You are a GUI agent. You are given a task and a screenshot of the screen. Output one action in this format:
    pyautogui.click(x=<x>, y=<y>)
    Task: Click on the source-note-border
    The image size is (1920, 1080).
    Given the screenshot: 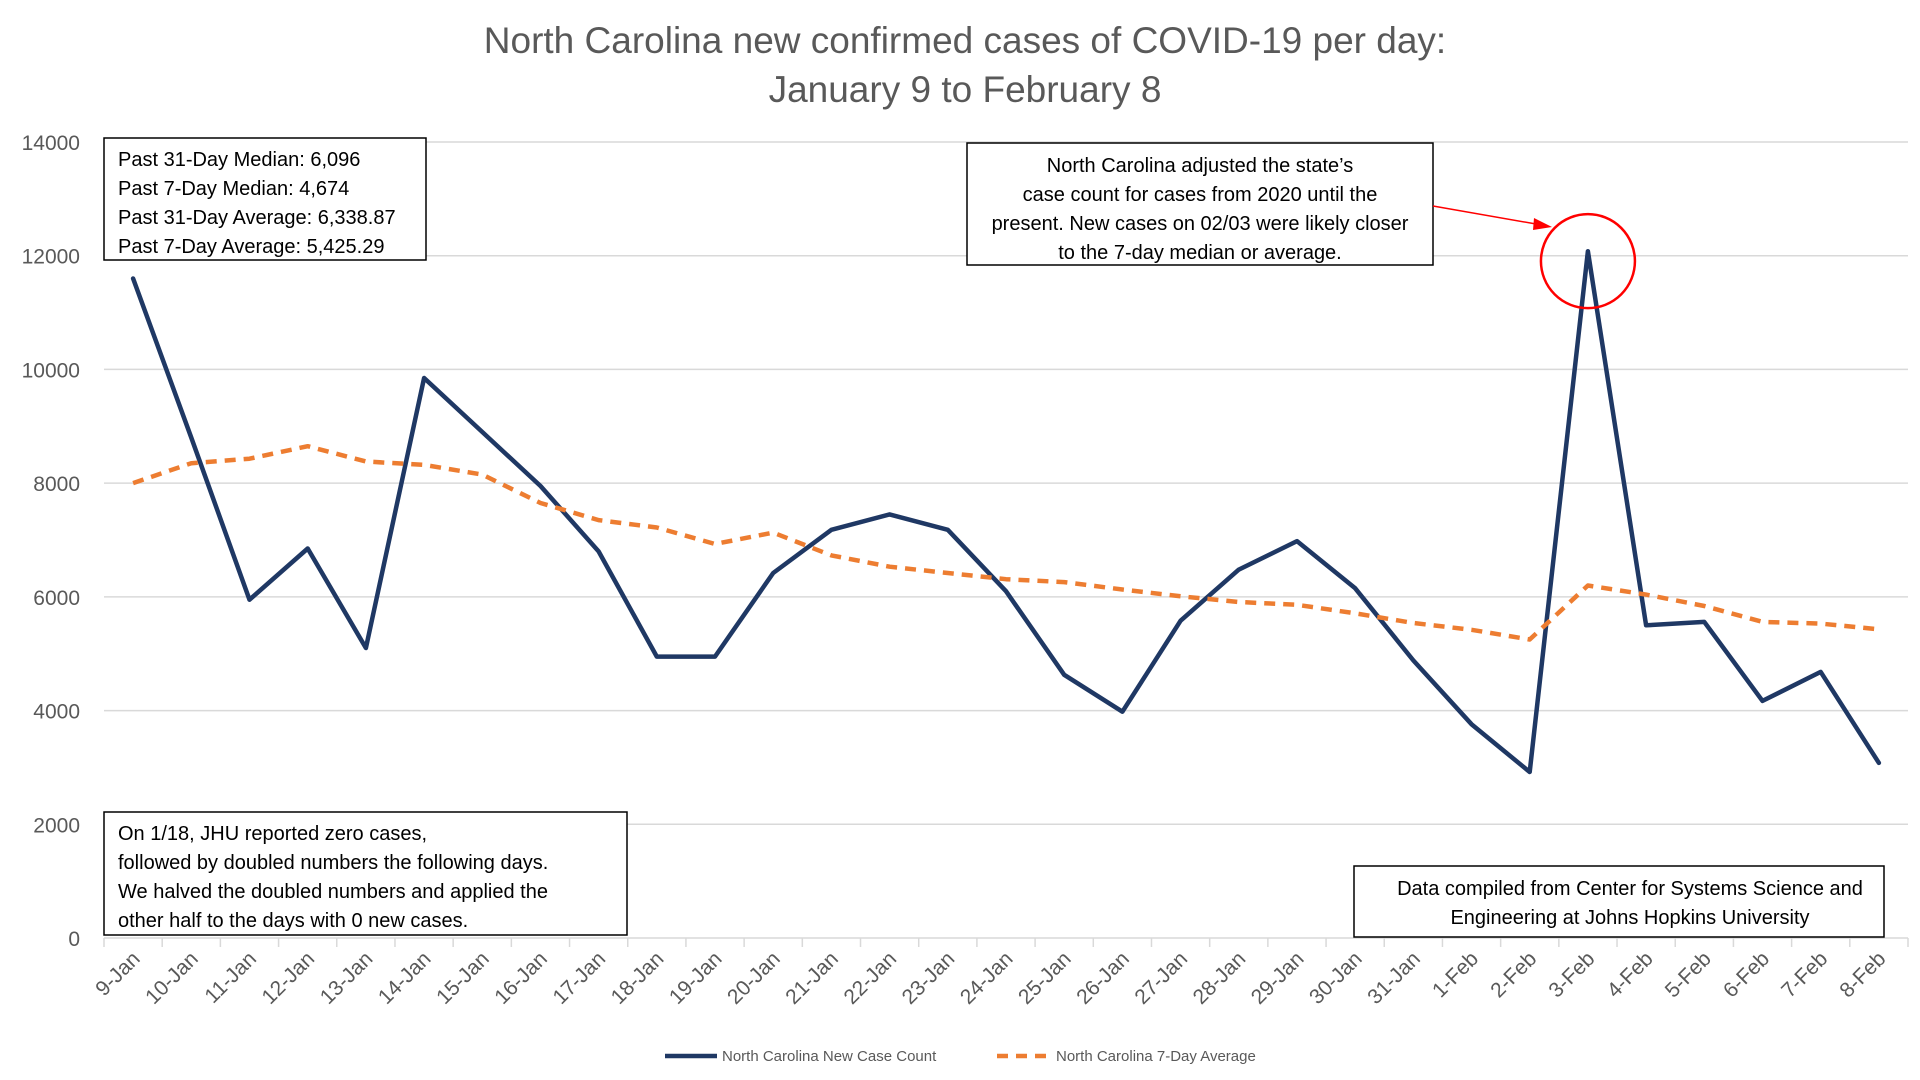 What is the action you would take?
    pyautogui.click(x=1619, y=901)
    